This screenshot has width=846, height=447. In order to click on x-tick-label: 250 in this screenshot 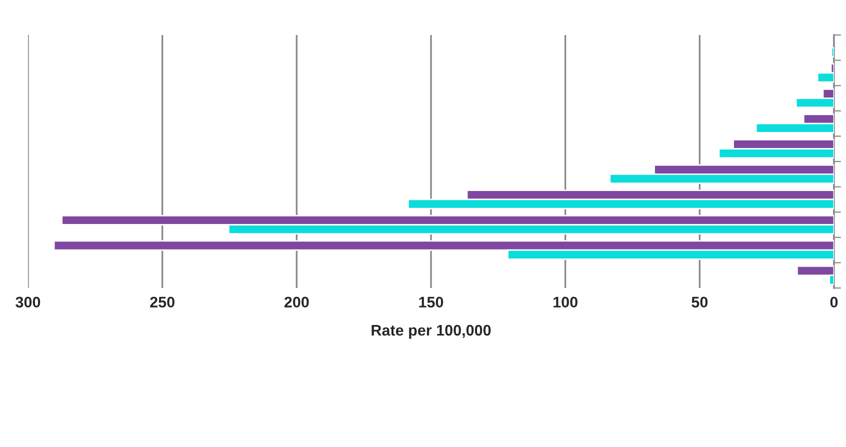, I will do `click(162, 302)`.